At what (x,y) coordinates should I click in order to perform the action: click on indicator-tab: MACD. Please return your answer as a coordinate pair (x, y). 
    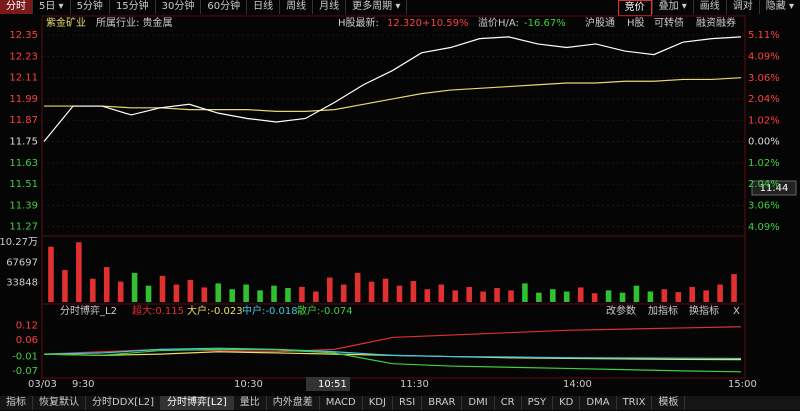
    Looking at the image, I should click on (341, 403).